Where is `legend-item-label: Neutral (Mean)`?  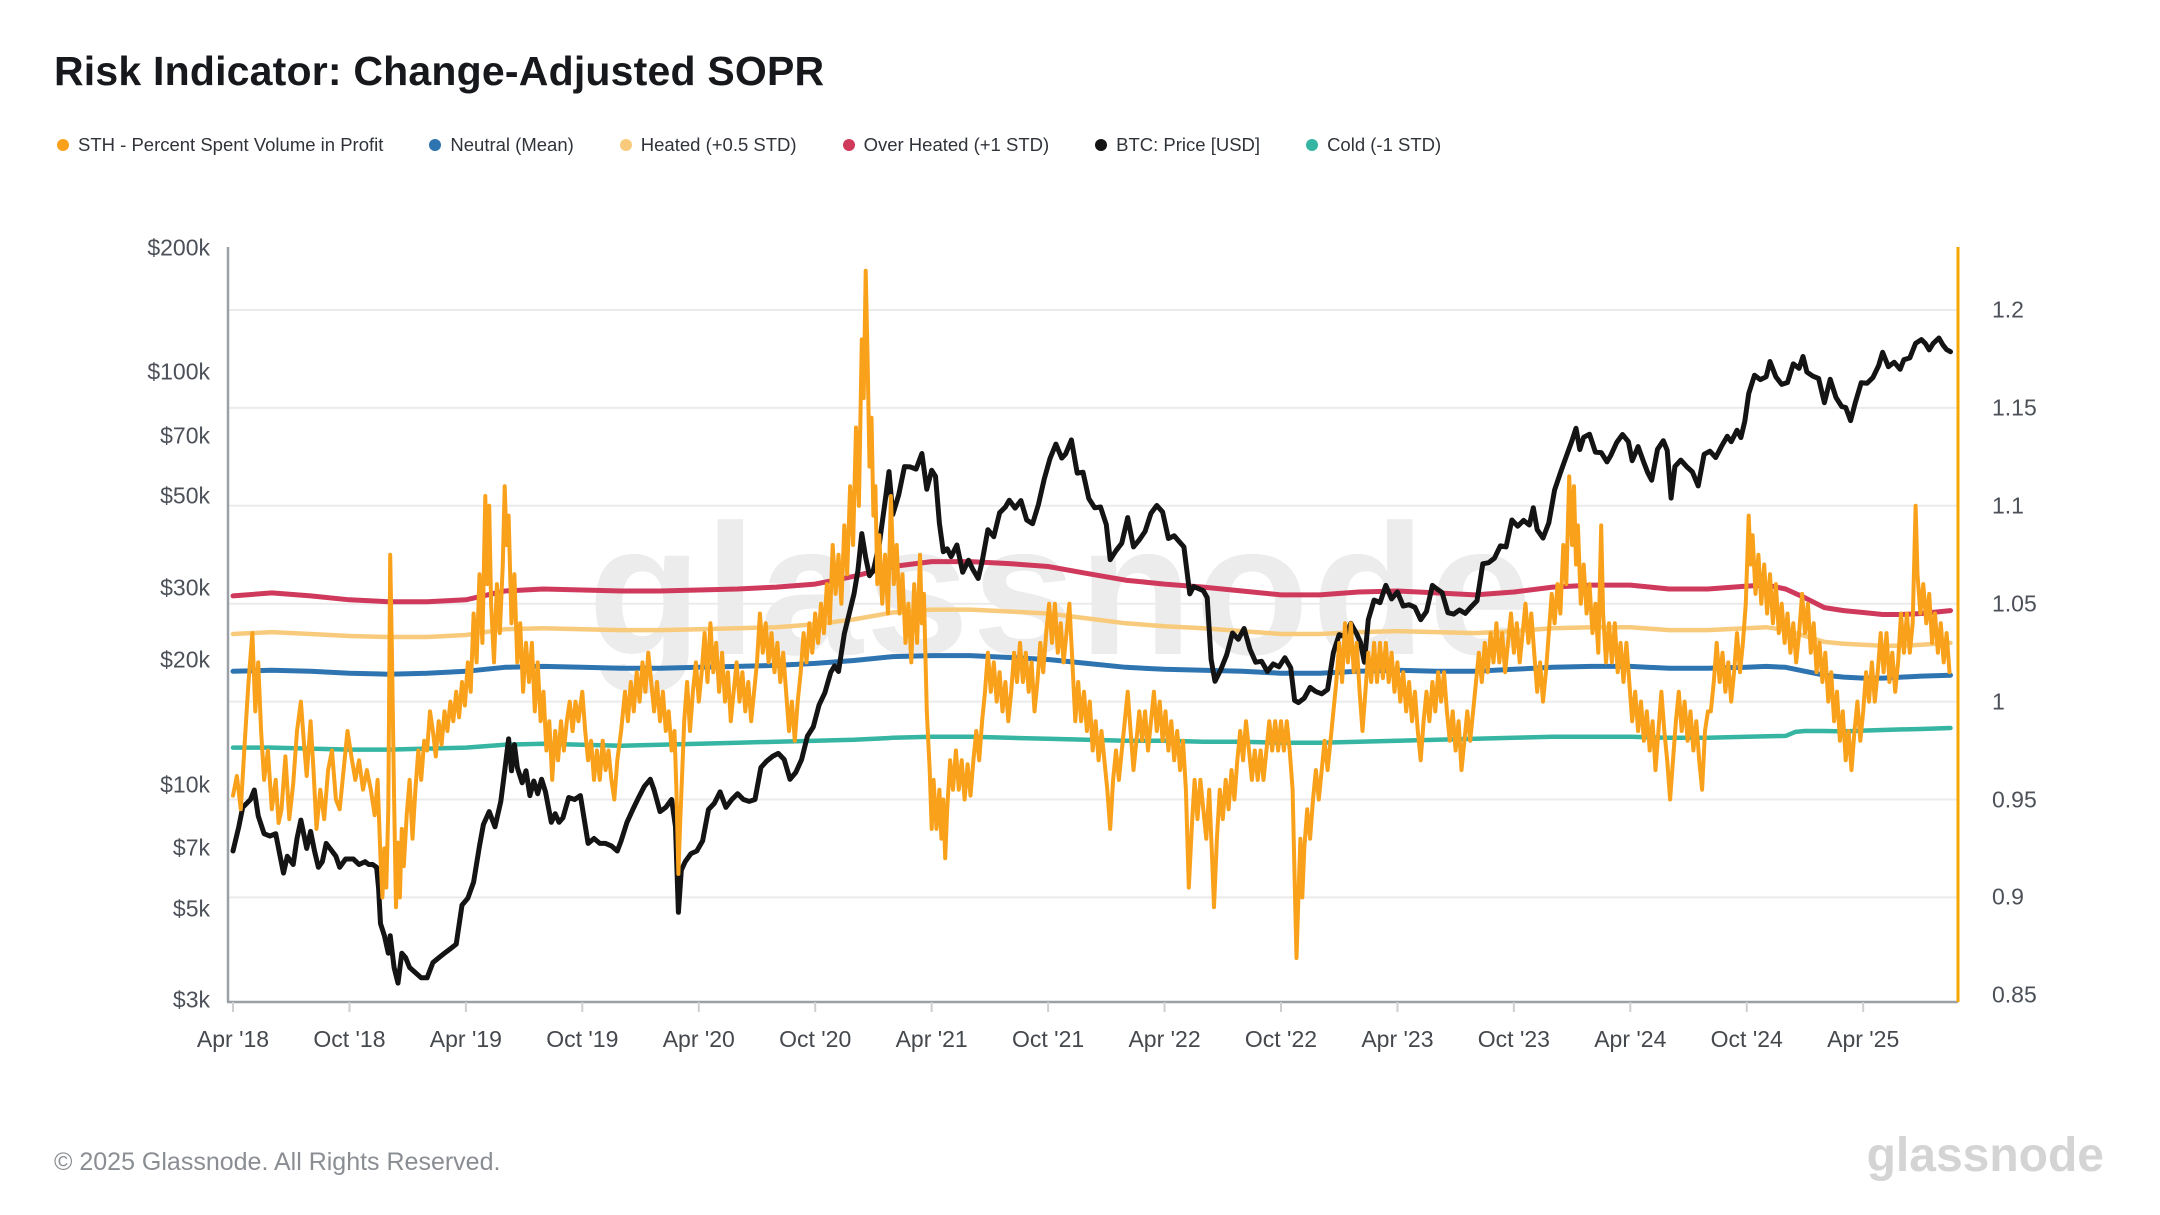
legend-item-label: Neutral (Mean) is located at coordinates (512, 144).